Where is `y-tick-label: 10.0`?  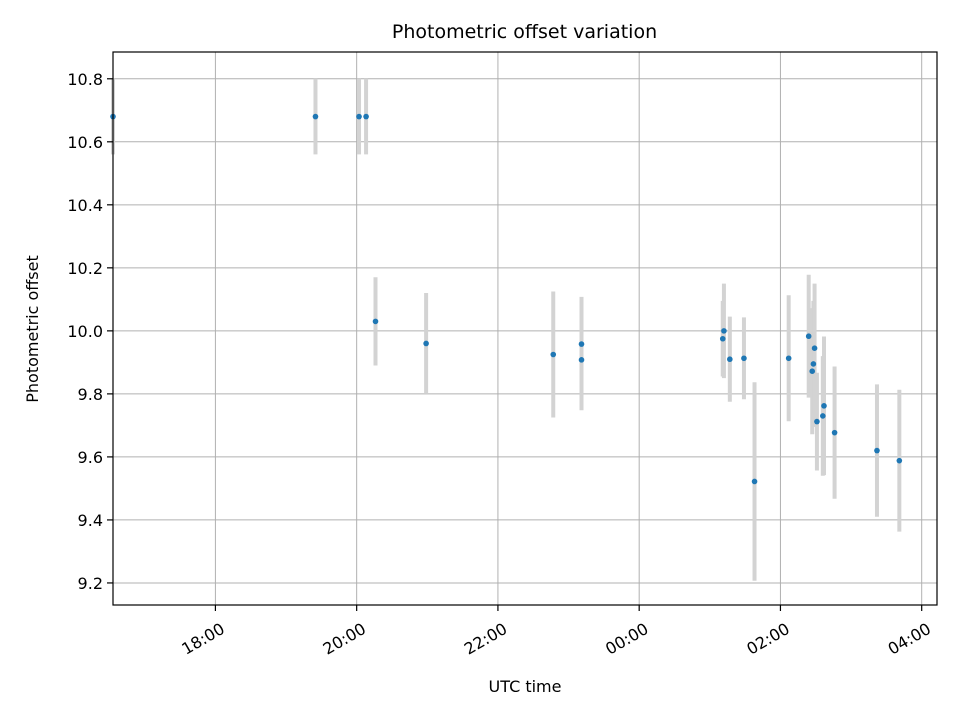 y-tick-label: 10.0 is located at coordinates (85, 331).